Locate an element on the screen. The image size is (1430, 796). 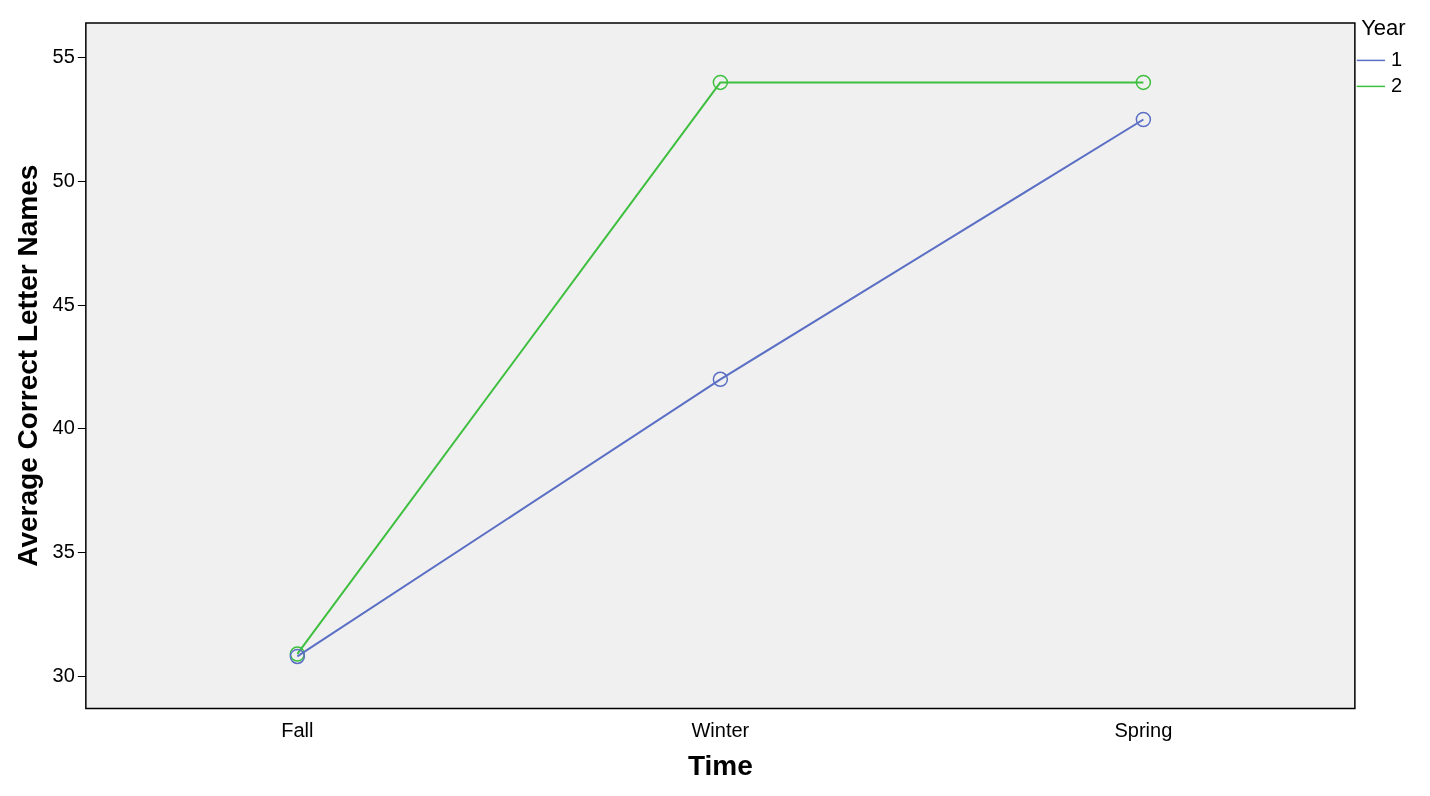
legend-title: Year is located at coordinates (1383, 28).